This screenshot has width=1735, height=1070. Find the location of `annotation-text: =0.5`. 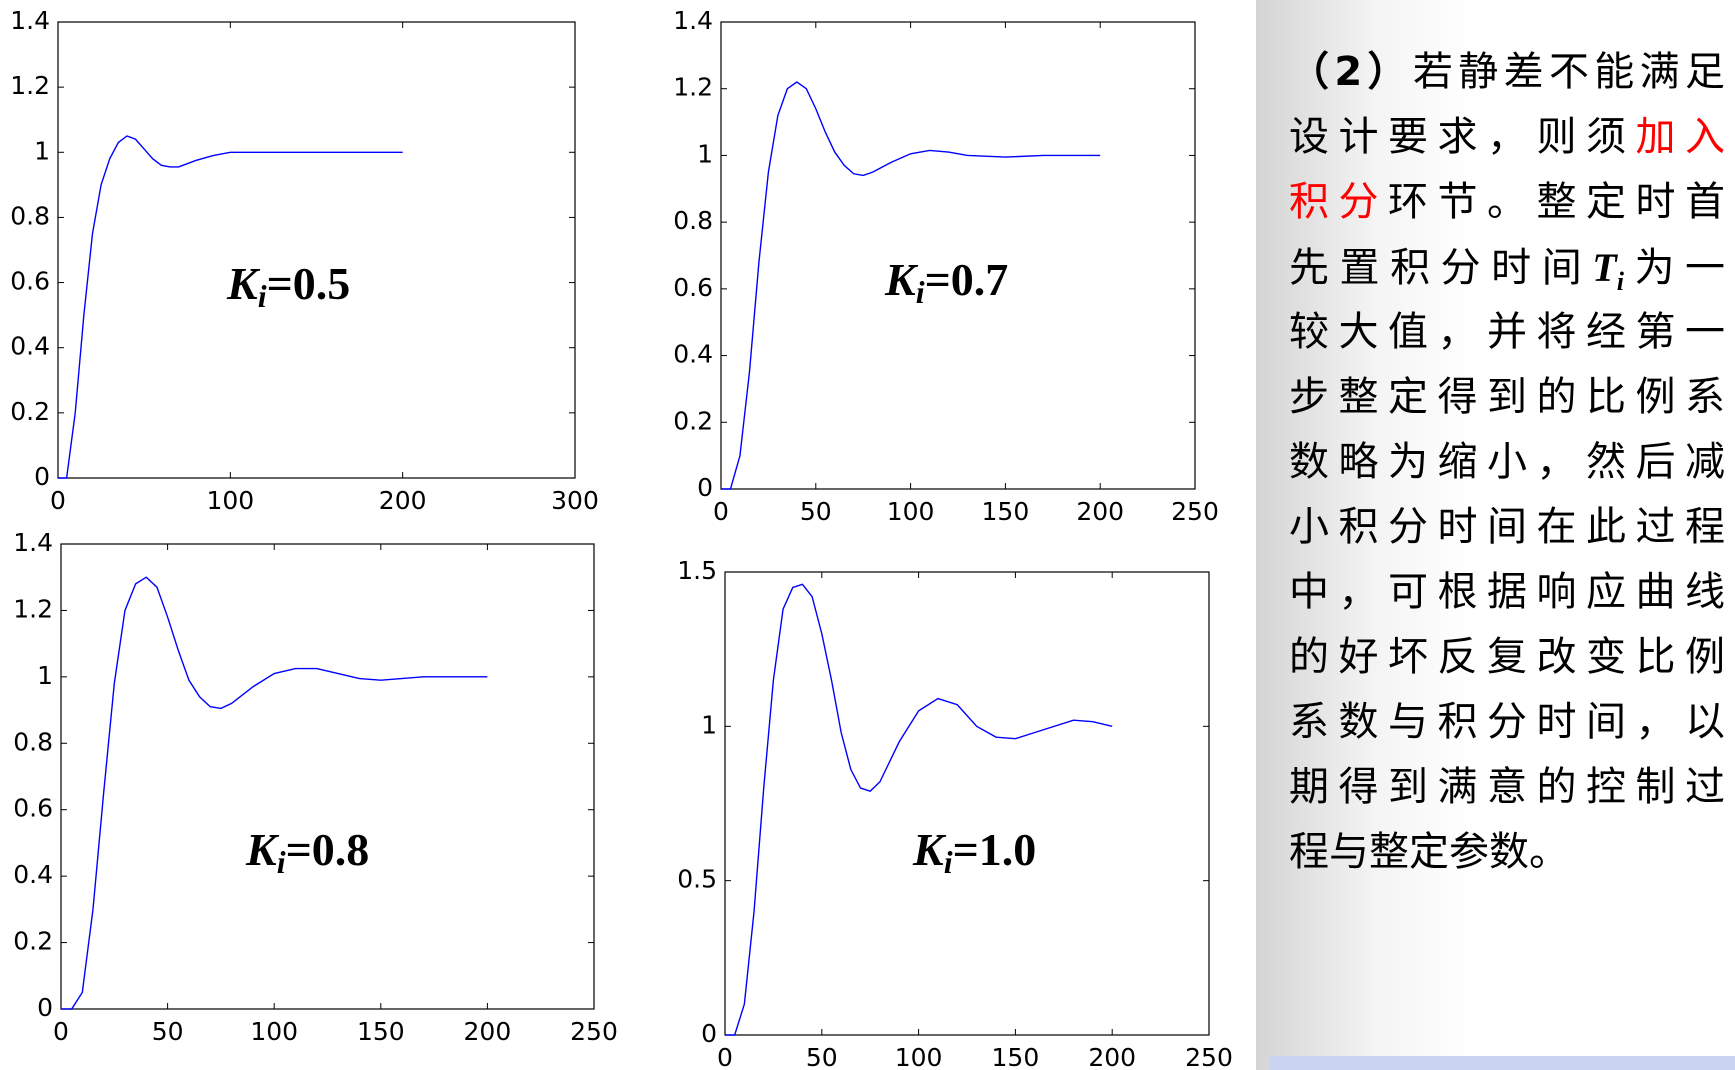

annotation-text: =0.5 is located at coordinates (309, 283).